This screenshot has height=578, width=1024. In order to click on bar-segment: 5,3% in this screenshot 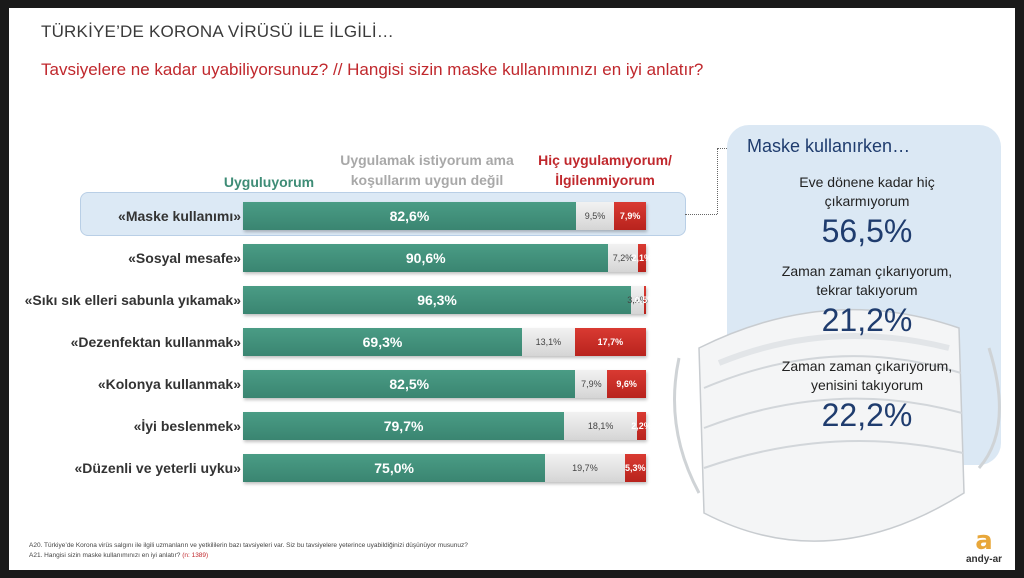, I will do `click(635, 468)`.